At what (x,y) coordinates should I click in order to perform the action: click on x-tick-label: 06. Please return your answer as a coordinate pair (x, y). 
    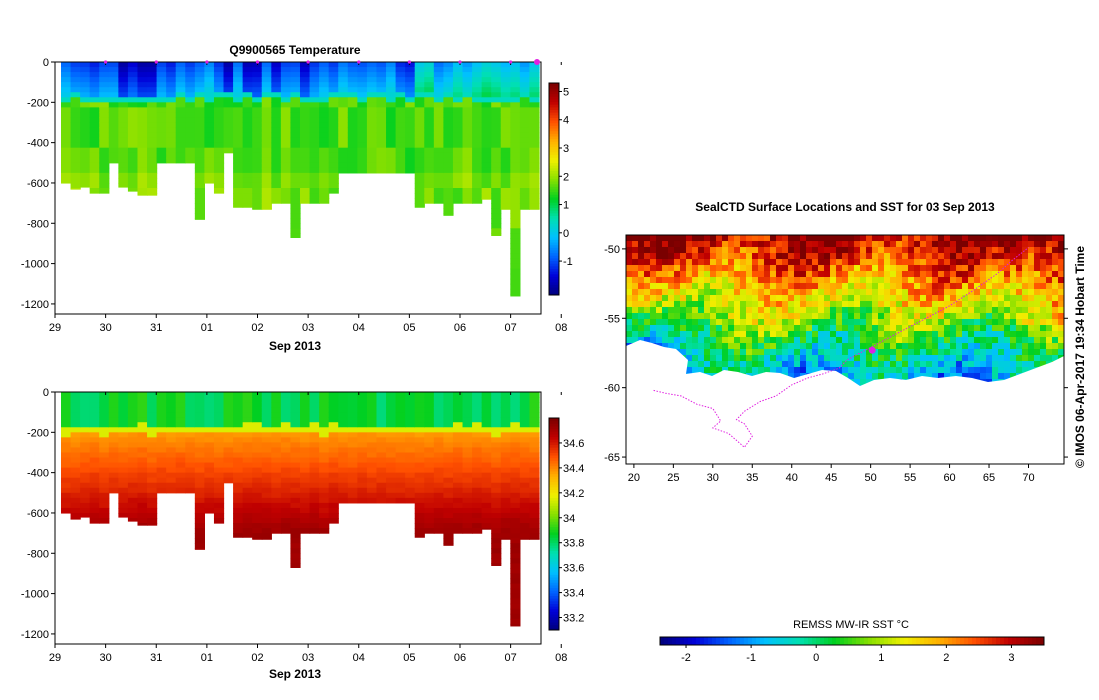
    Looking at the image, I should click on (460, 328).